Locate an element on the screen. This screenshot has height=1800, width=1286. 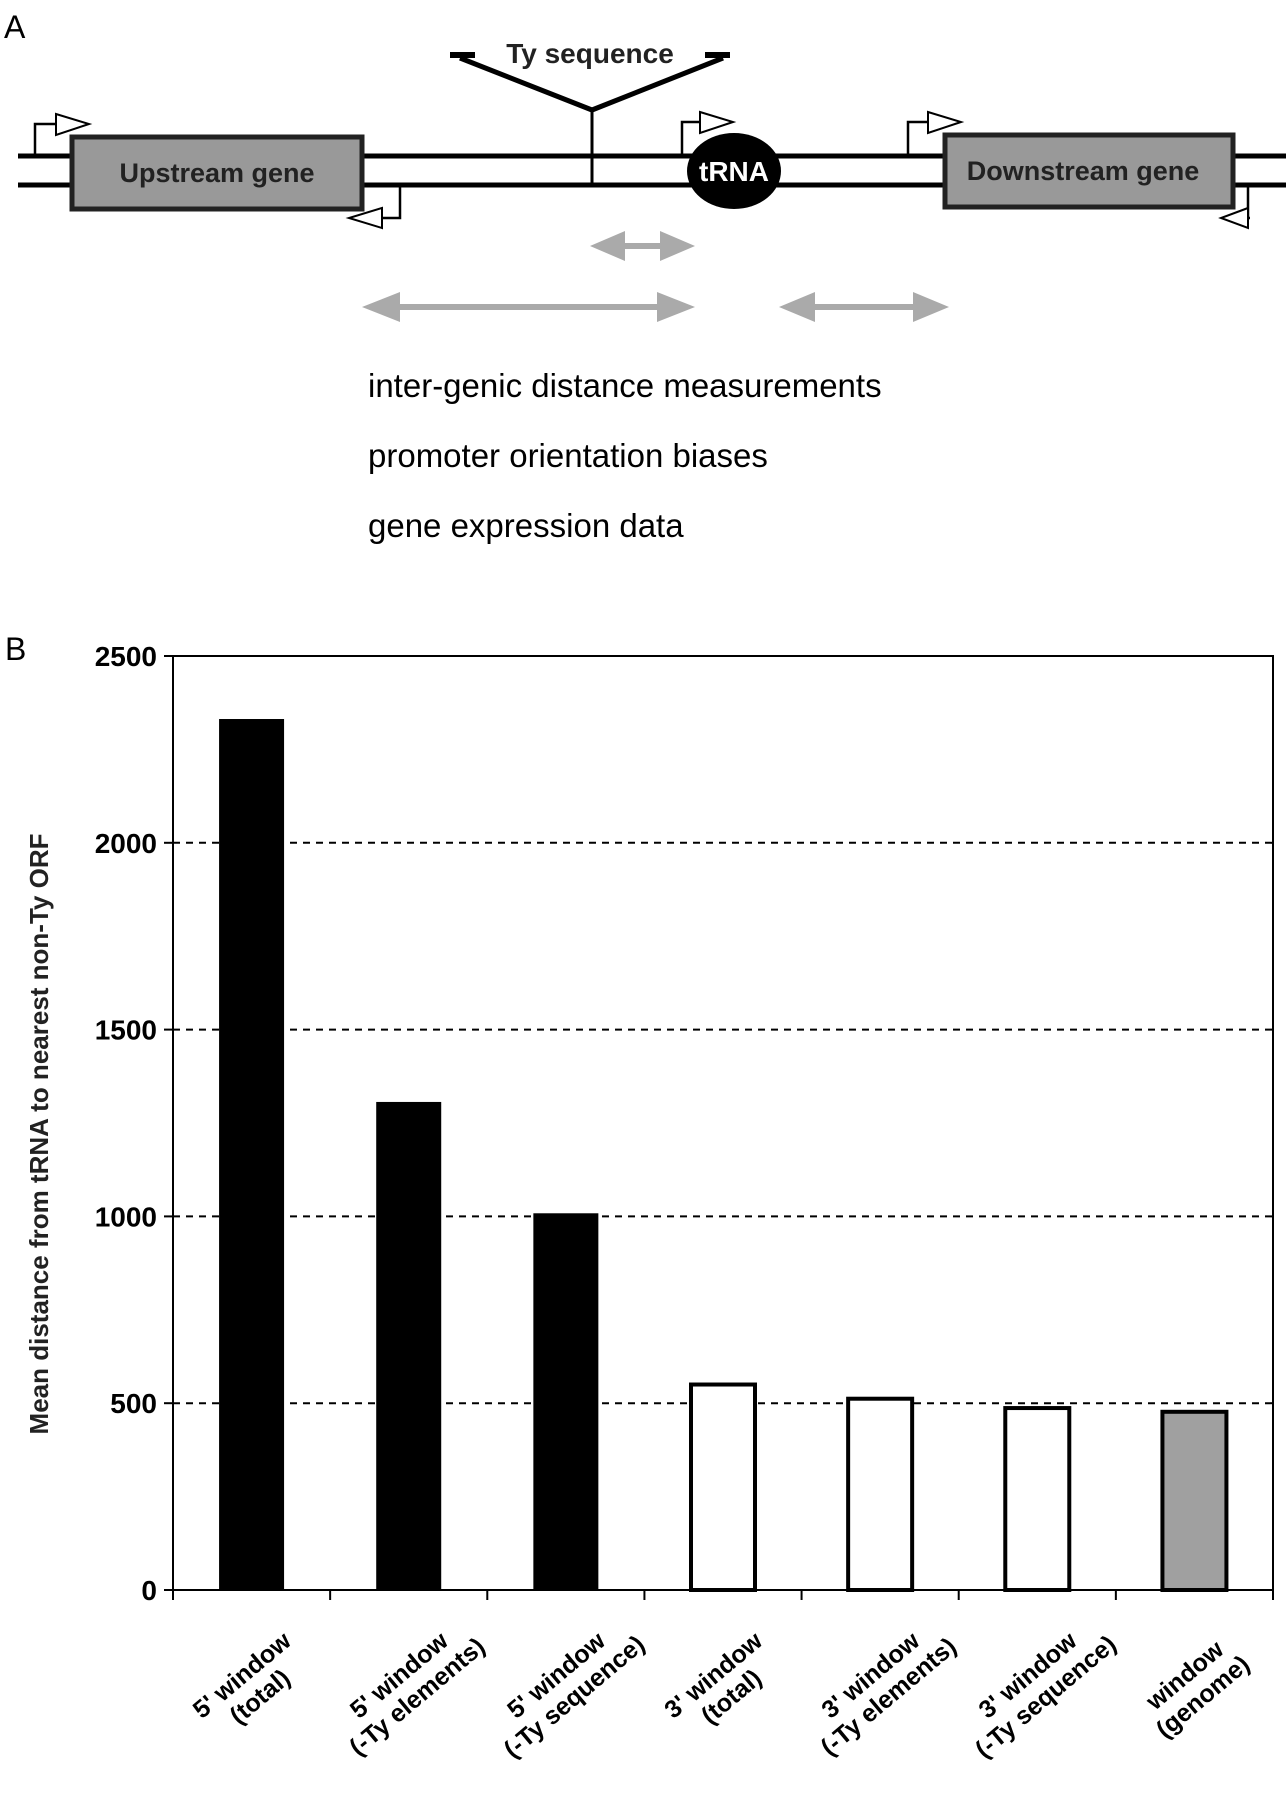
y-tick-label: 1000 is located at coordinates (126, 1216).